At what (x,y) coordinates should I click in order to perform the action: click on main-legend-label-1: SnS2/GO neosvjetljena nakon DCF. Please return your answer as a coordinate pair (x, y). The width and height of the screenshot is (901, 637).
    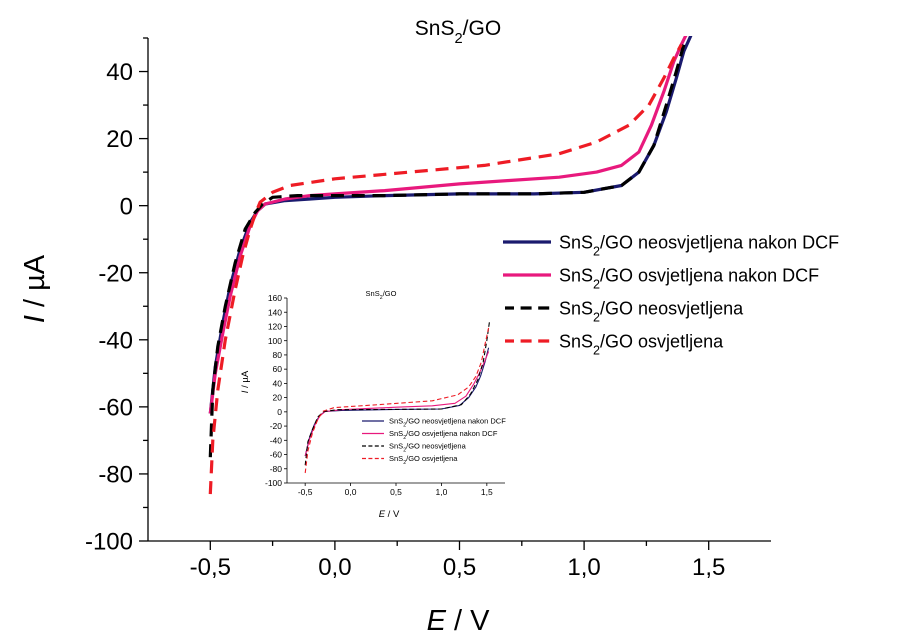
    Looking at the image, I should click on (699, 245).